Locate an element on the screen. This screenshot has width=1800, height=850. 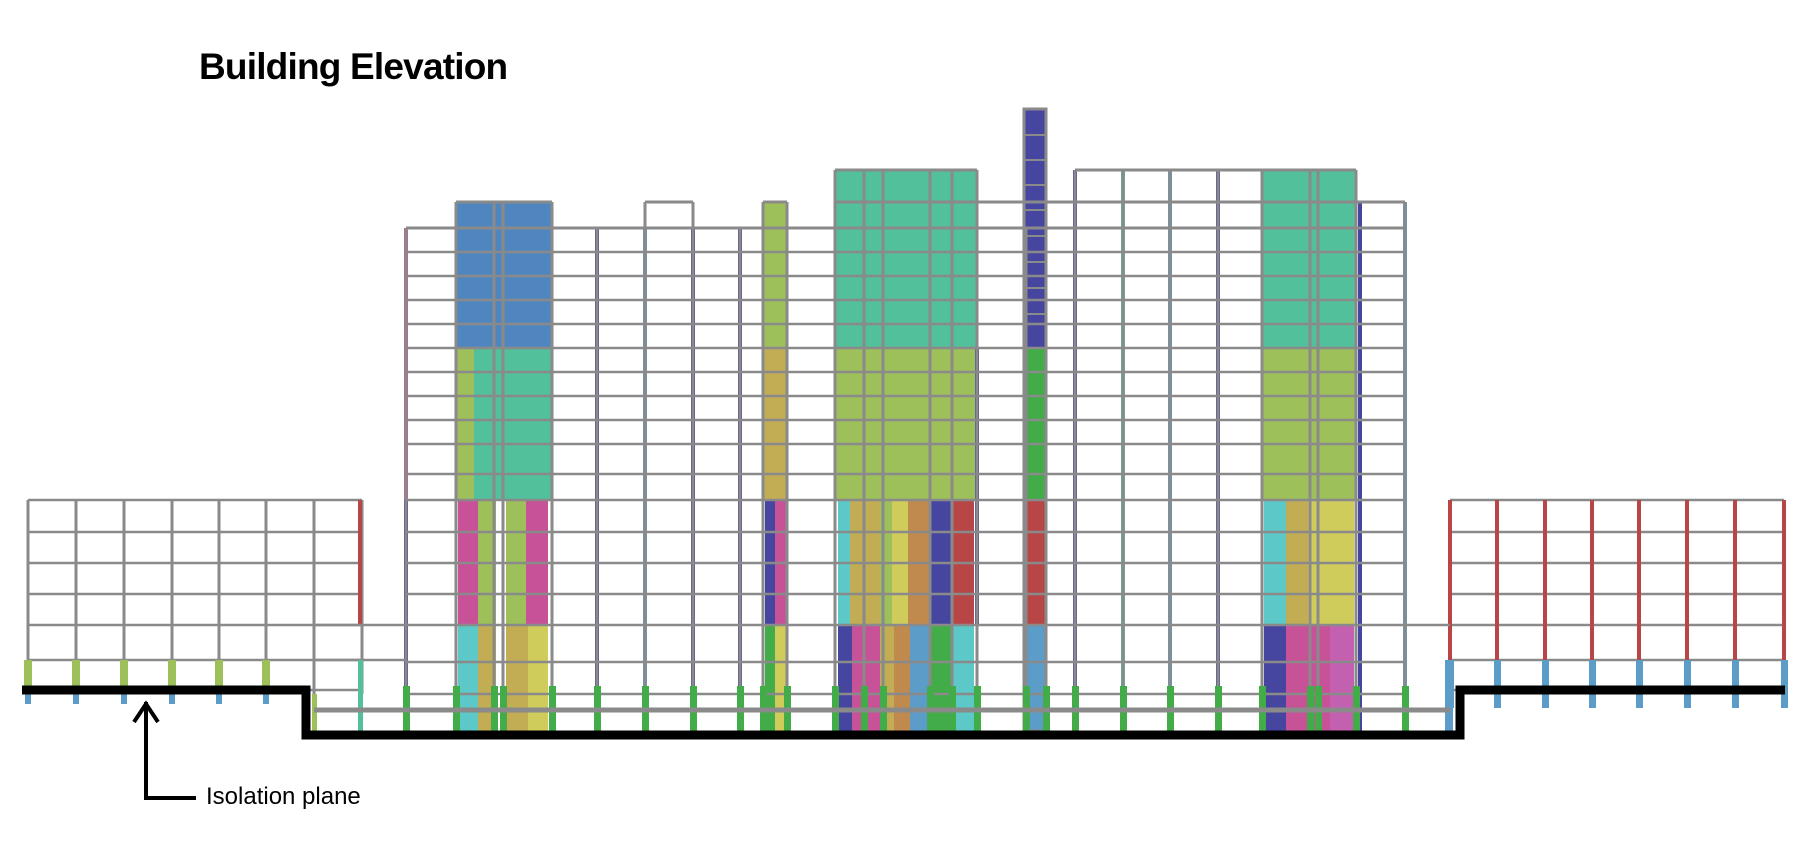
tower-a-mid-lime is located at coordinates (465, 424).